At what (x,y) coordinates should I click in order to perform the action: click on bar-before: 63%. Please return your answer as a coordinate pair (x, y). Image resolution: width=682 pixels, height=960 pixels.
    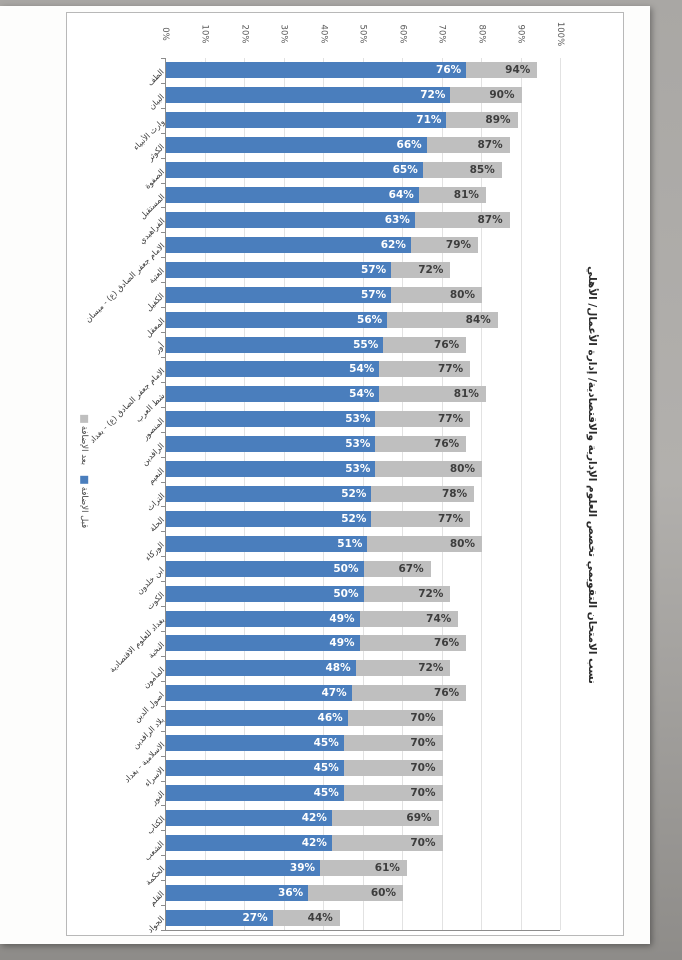
    Looking at the image, I should click on (290, 219).